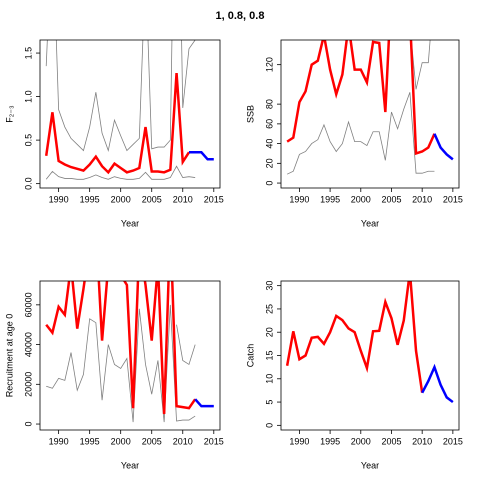 This screenshot has height=480, width=480. Describe the element at coordinates (250, 356) in the screenshot. I see `y-axis-label: Catch` at that location.